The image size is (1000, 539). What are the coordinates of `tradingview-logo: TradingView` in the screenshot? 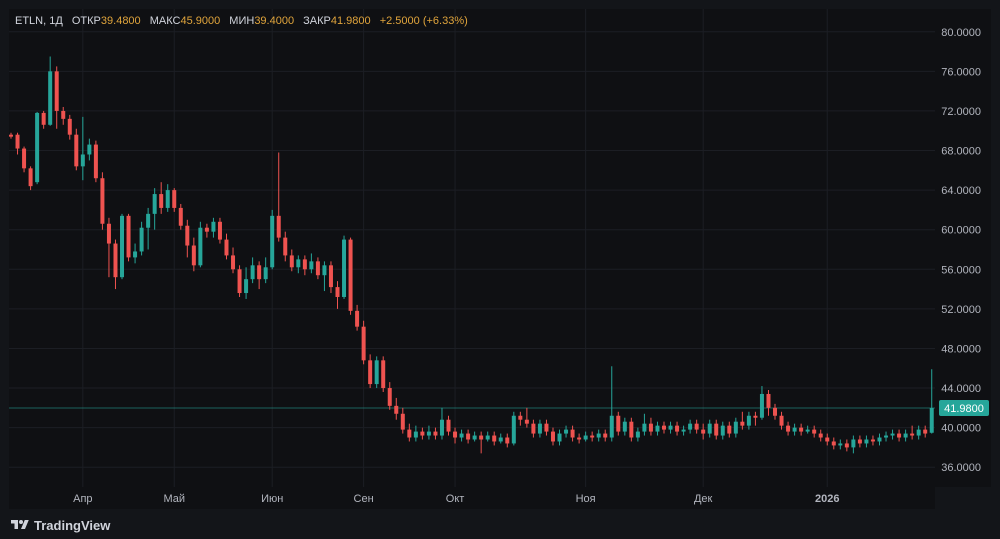 It's located at (60, 525).